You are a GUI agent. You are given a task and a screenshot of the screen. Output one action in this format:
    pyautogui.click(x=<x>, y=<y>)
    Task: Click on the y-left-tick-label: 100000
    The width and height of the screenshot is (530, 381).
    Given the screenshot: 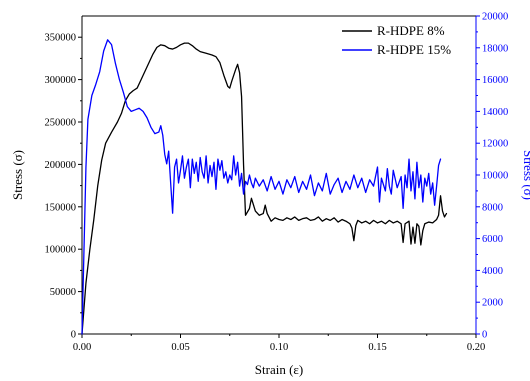 What is the action you would take?
    pyautogui.click(x=61, y=250)
    